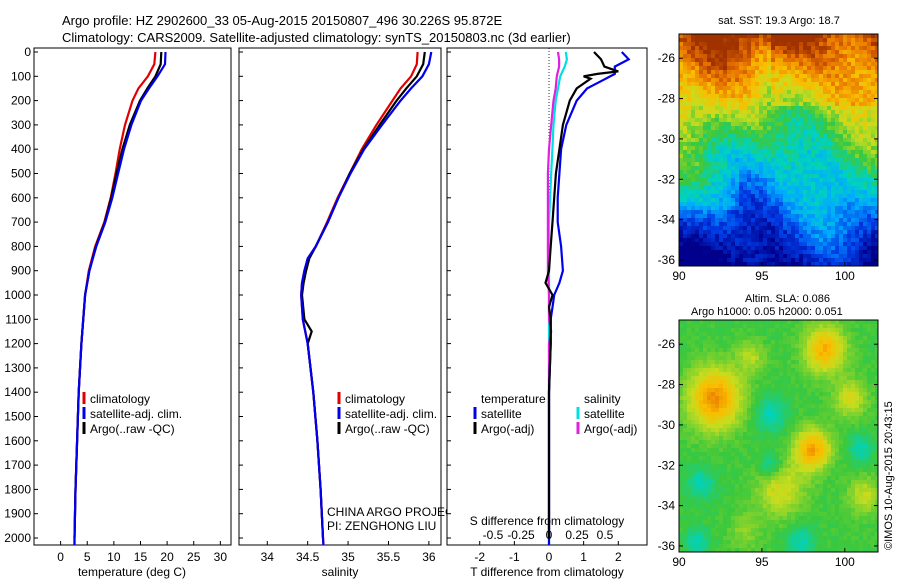 This screenshot has width=900, height=580. Describe the element at coordinates (348, 552) in the screenshot. I see `salinity-ticks: 34 34.5 35 35.5 36` at that location.